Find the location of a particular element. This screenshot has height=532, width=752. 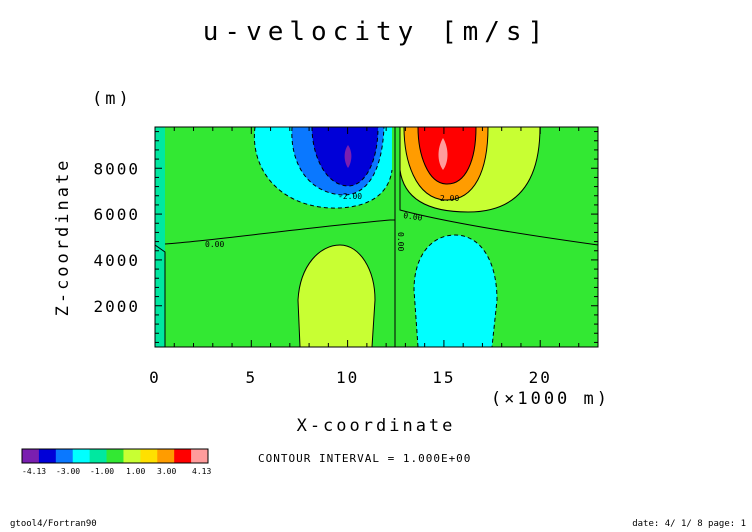

y-tick-label: 8000 is located at coordinates (116, 168).